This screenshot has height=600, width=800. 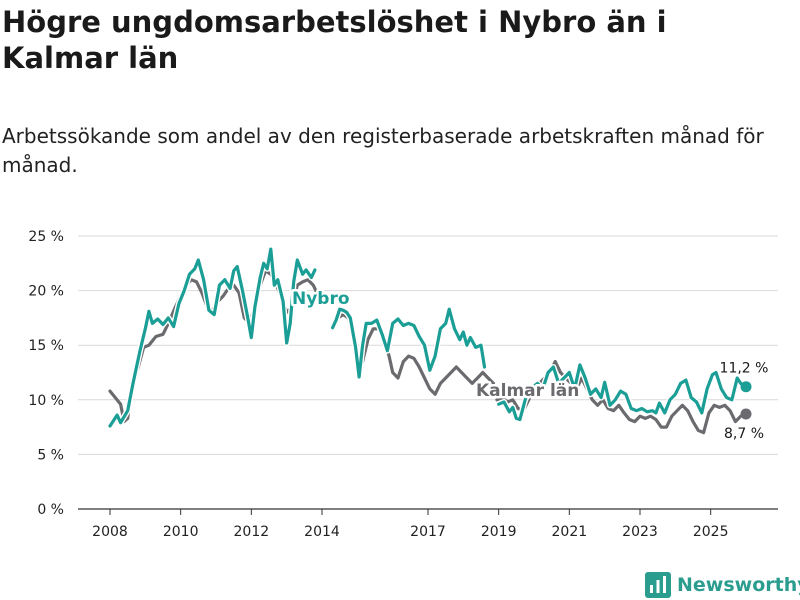 What do you see at coordinates (640, 532) in the screenshot?
I see `x-tick-label: 2023` at bounding box center [640, 532].